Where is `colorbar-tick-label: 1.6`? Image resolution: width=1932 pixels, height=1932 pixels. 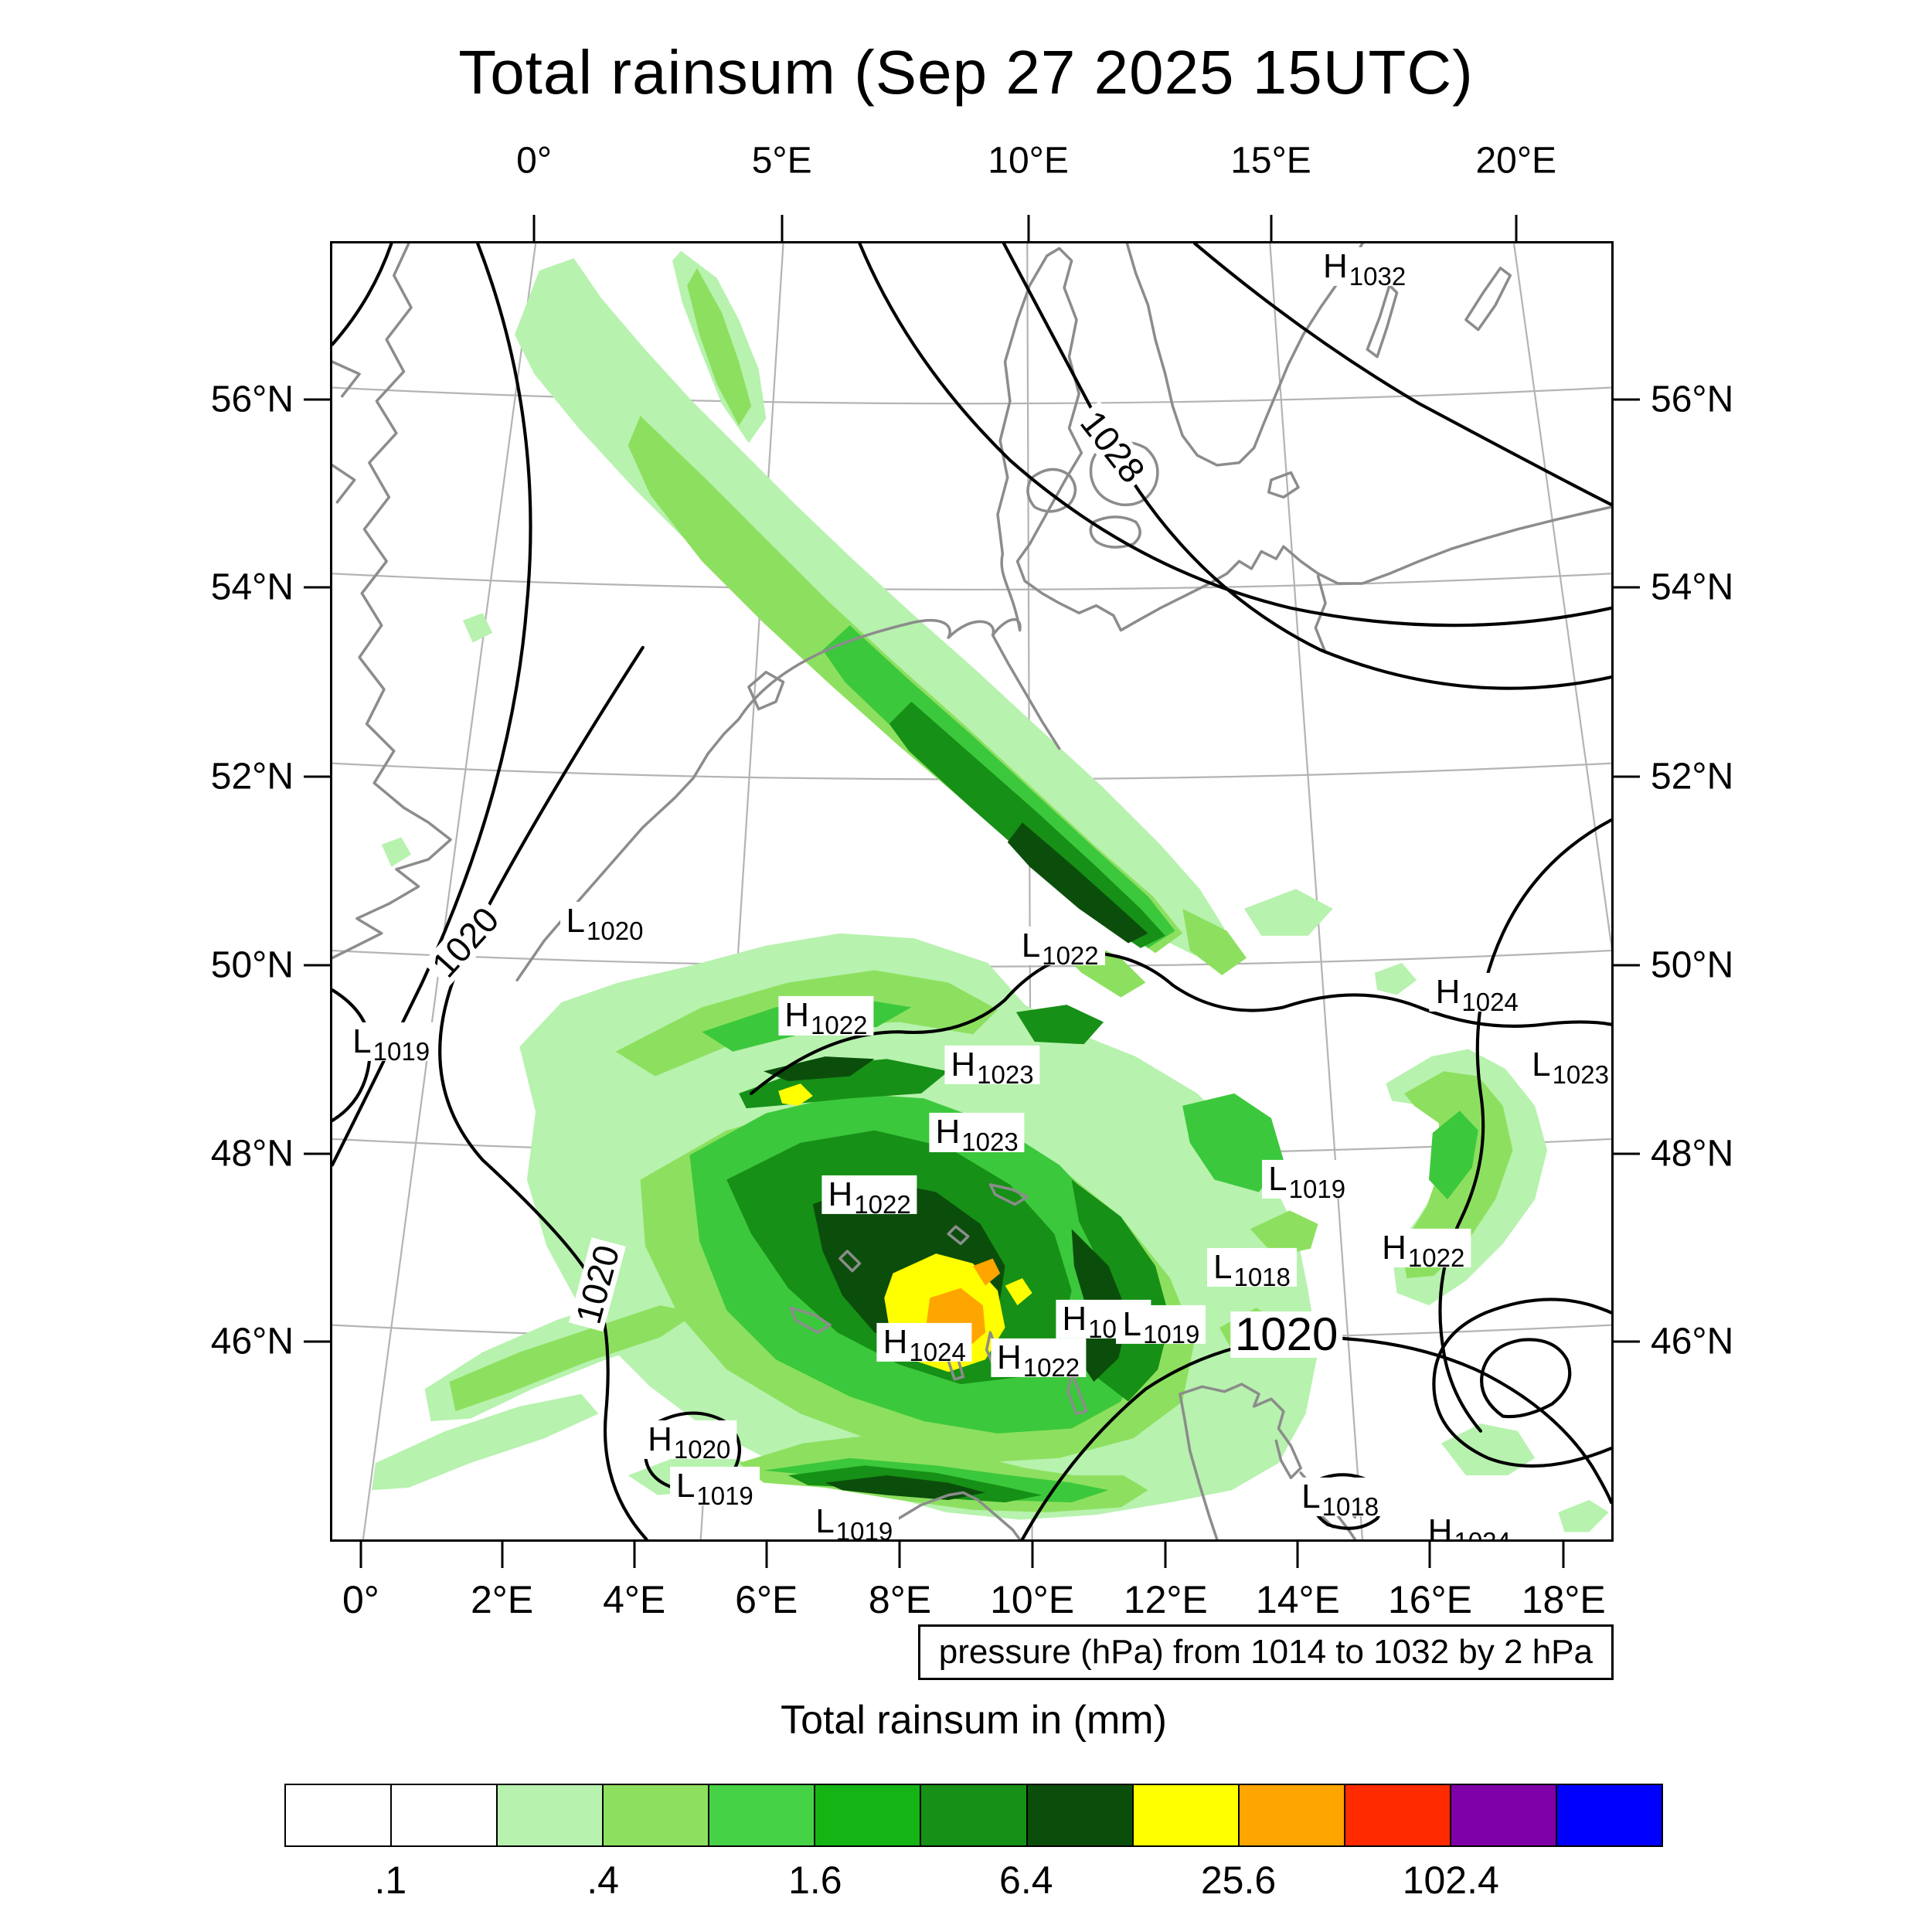
colorbar-tick-label: 1.6 is located at coordinates (815, 1881).